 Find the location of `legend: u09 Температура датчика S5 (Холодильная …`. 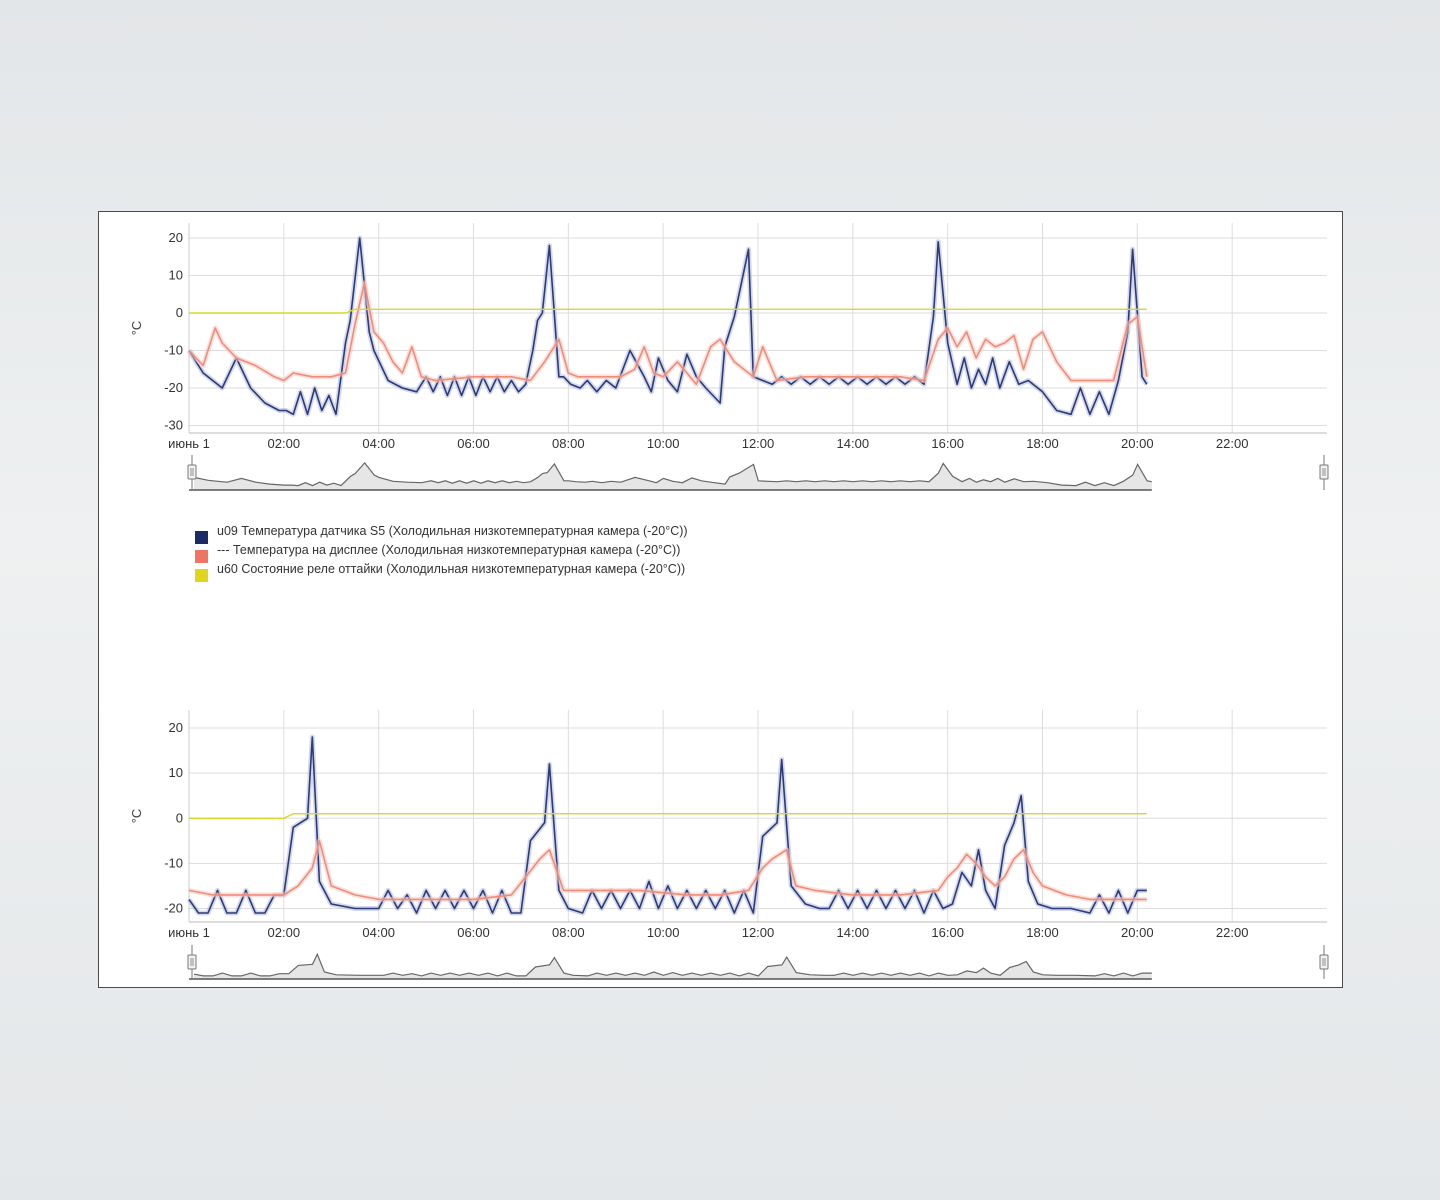

legend: u09 Температура датчика S5 (Холодильная … is located at coordinates (495, 552).